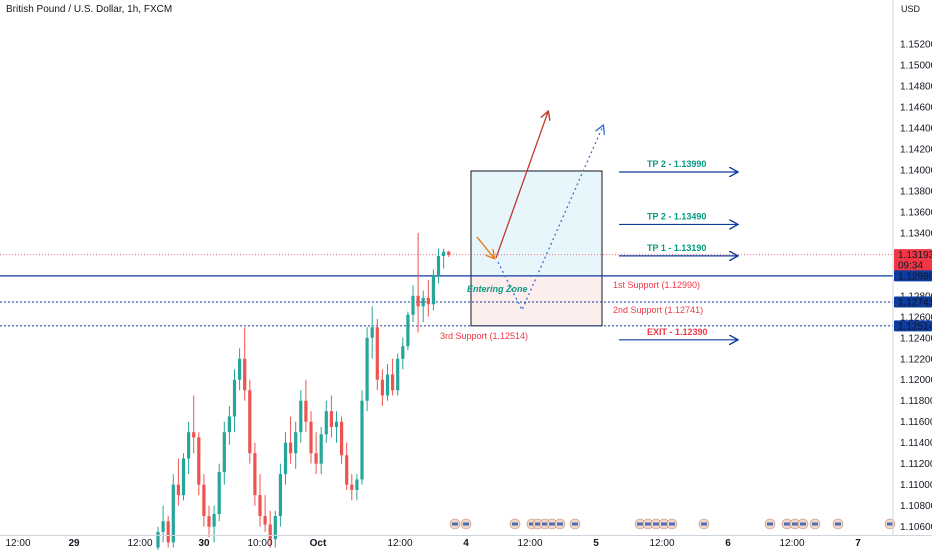  What do you see at coordinates (916, 170) in the screenshot?
I see `y-tick-label: 1.14000` at bounding box center [916, 170].